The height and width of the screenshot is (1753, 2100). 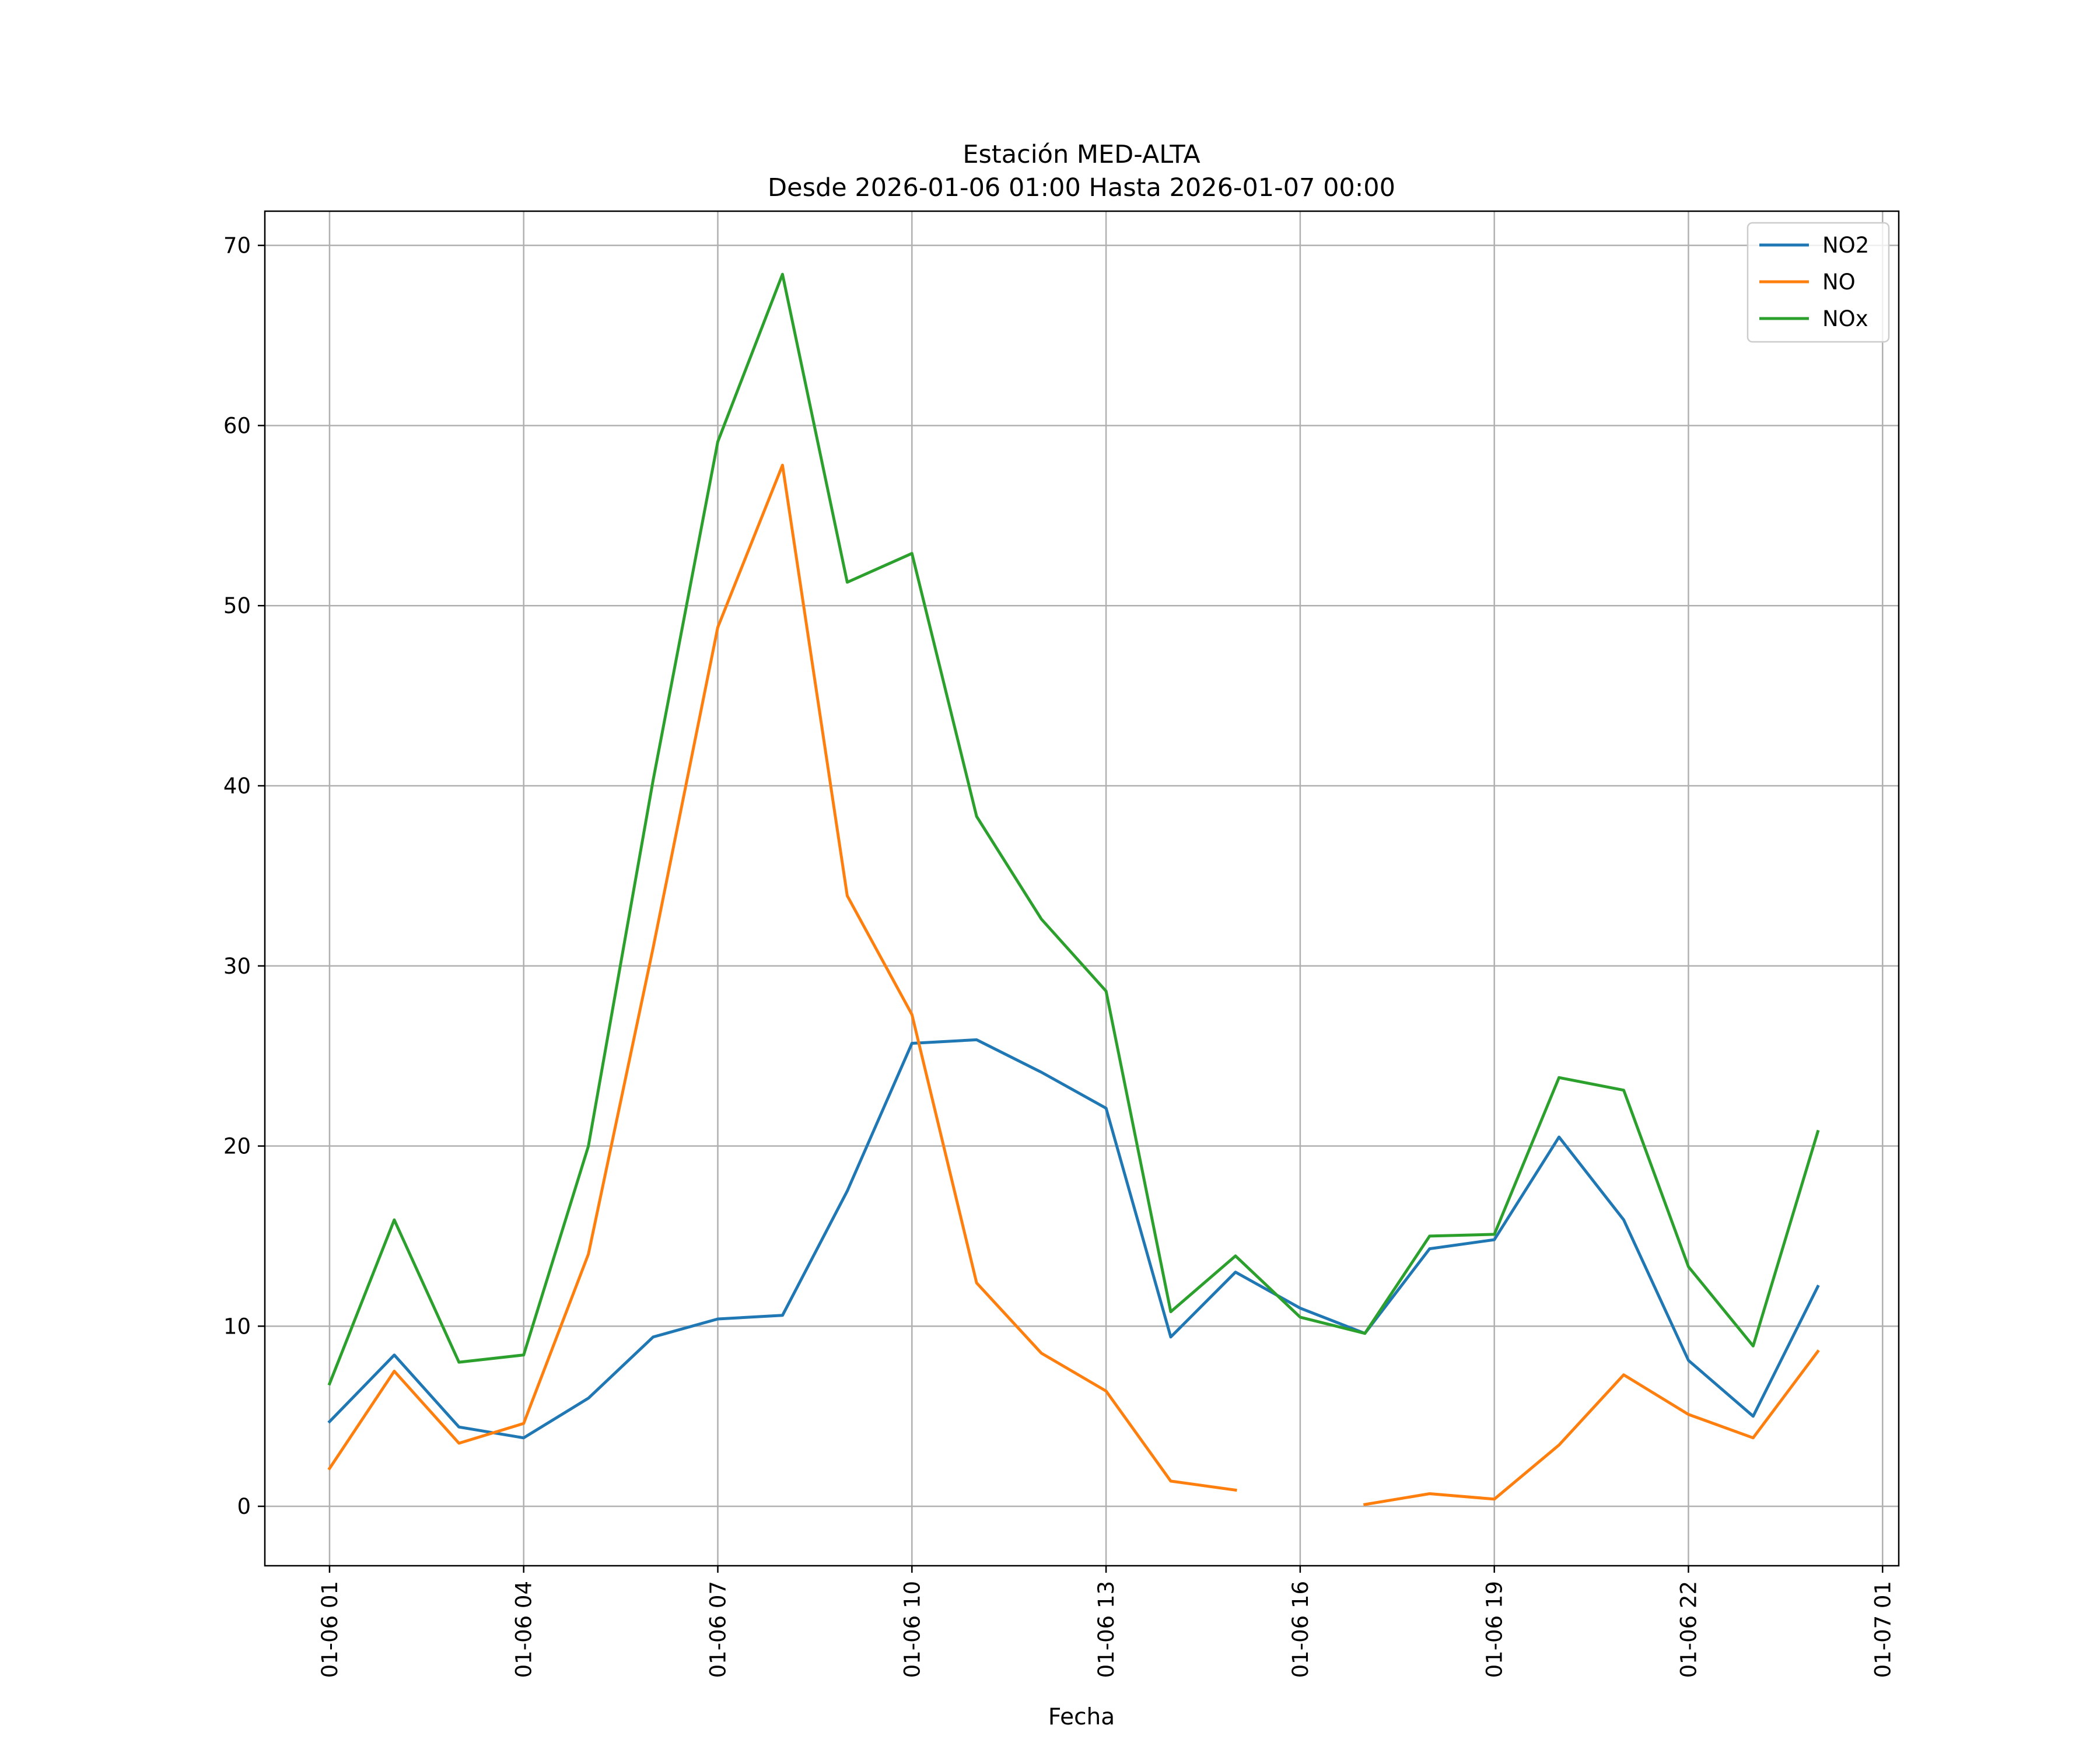 I want to click on x-tick-label: 01-06 16, so click(x=1300, y=1629).